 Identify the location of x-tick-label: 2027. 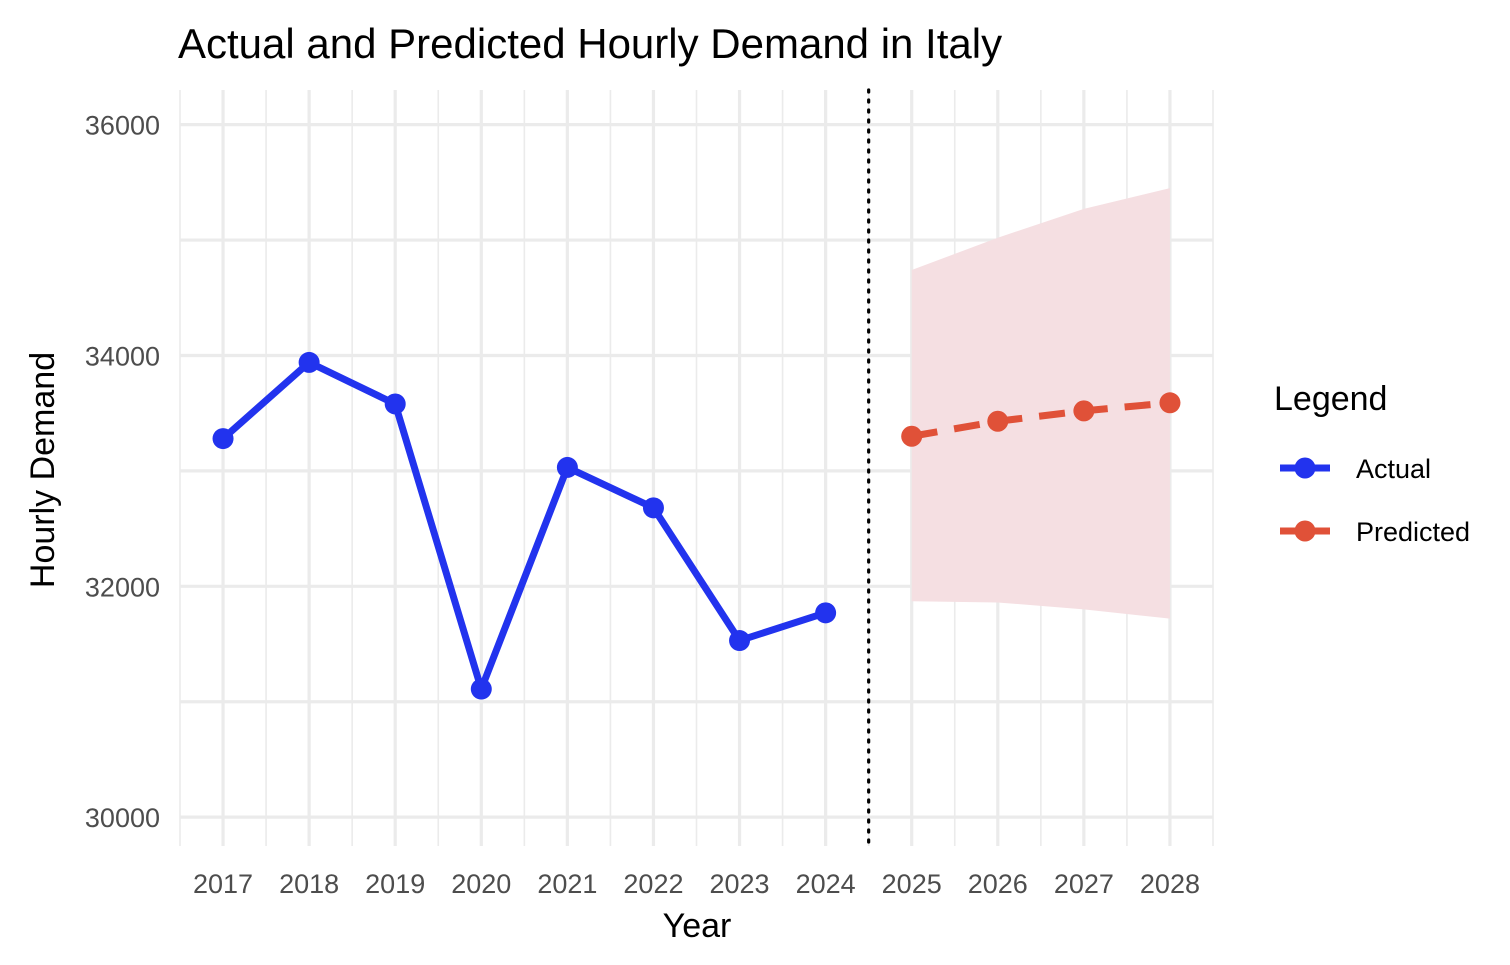
(1084, 884).